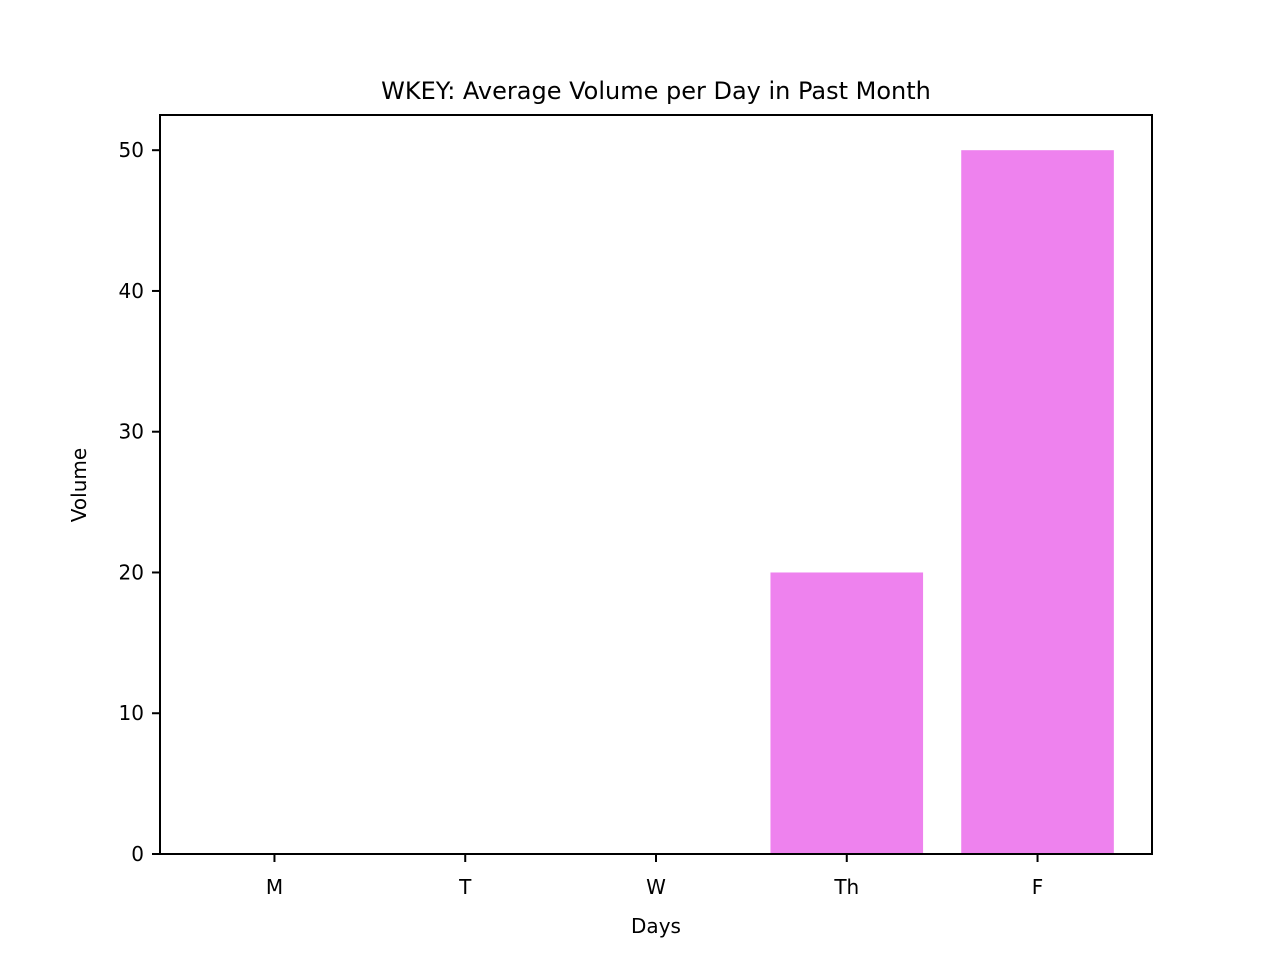 This screenshot has width=1280, height=960. Describe the element at coordinates (131, 572) in the screenshot. I see `y-tick-label: 20` at that location.